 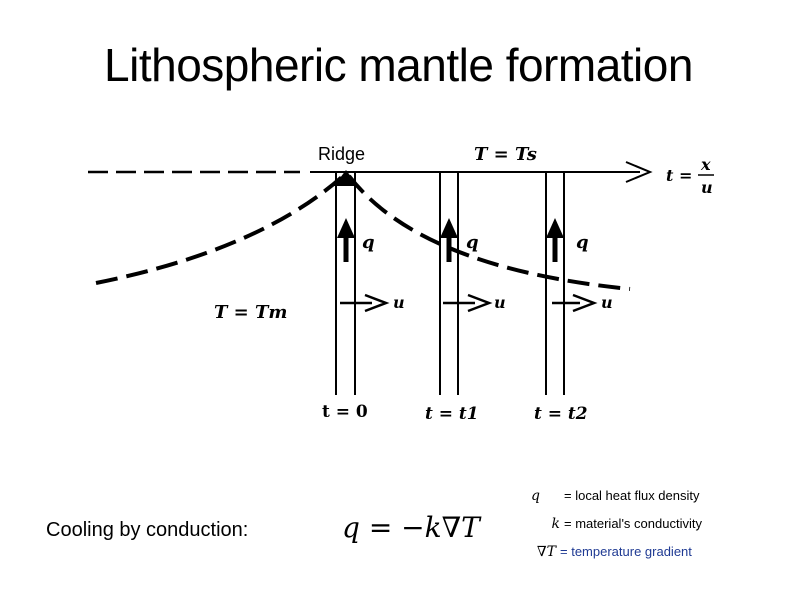 What do you see at coordinates (626, 551) in the screenshot?
I see `legend-description: = temperature gradient` at bounding box center [626, 551].